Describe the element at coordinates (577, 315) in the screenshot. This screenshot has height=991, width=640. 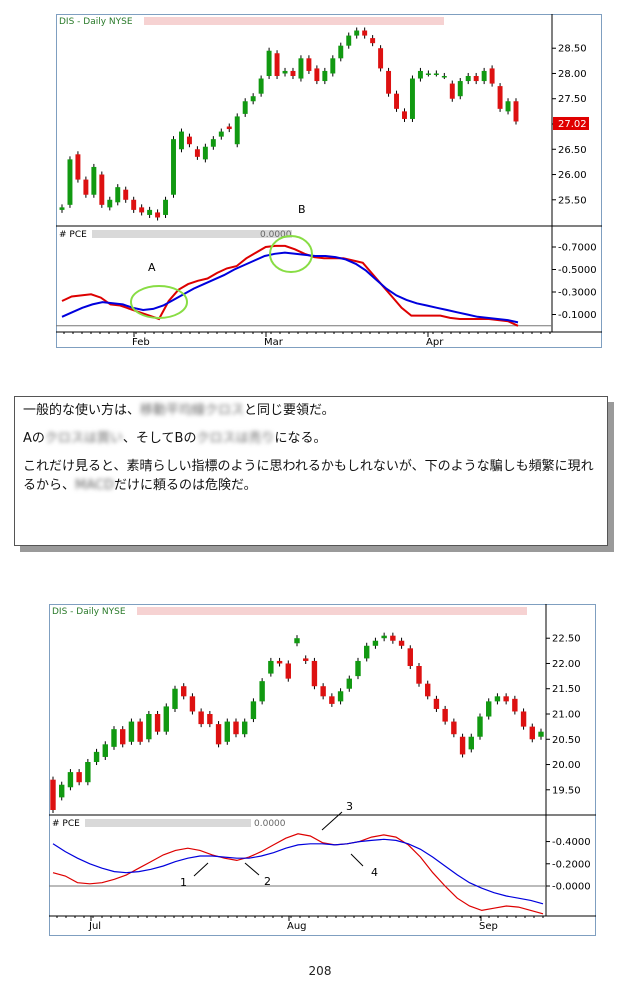
I see `indicator-tick-label: -0.1000` at that location.